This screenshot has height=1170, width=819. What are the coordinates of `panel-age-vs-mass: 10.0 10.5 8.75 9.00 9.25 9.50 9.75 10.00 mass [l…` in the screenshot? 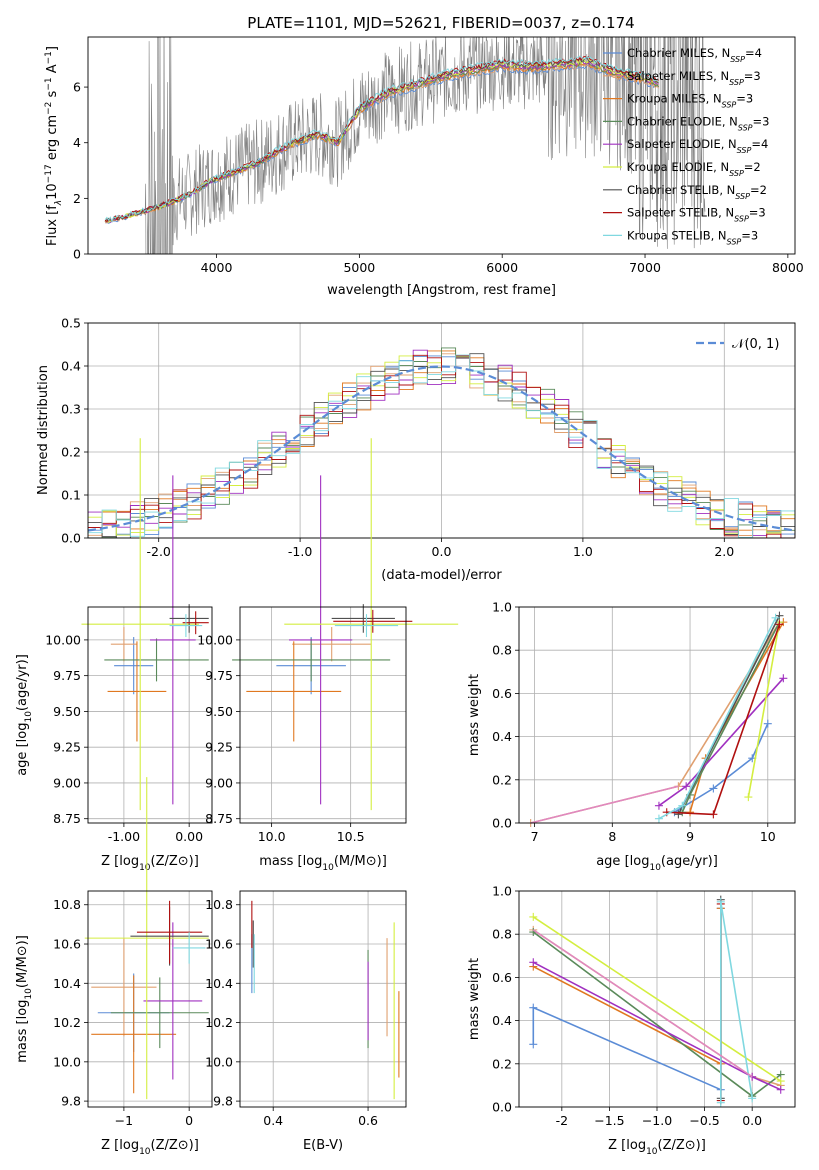 It's located at (328, 655).